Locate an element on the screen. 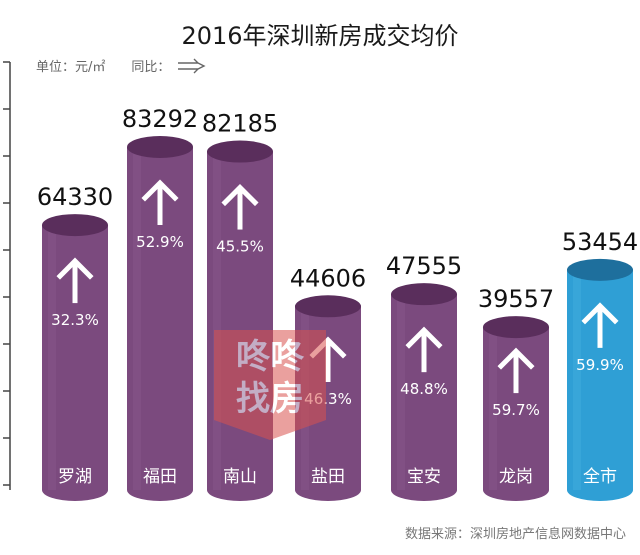  pct-label: 59.9% is located at coordinates (600, 365).